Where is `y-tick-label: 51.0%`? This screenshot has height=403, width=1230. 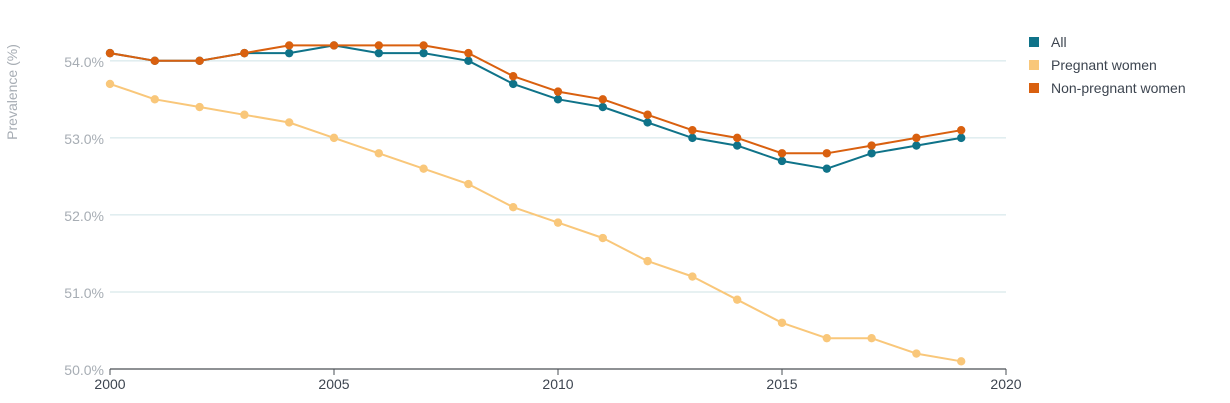 y-tick-label: 51.0% is located at coordinates (84, 293).